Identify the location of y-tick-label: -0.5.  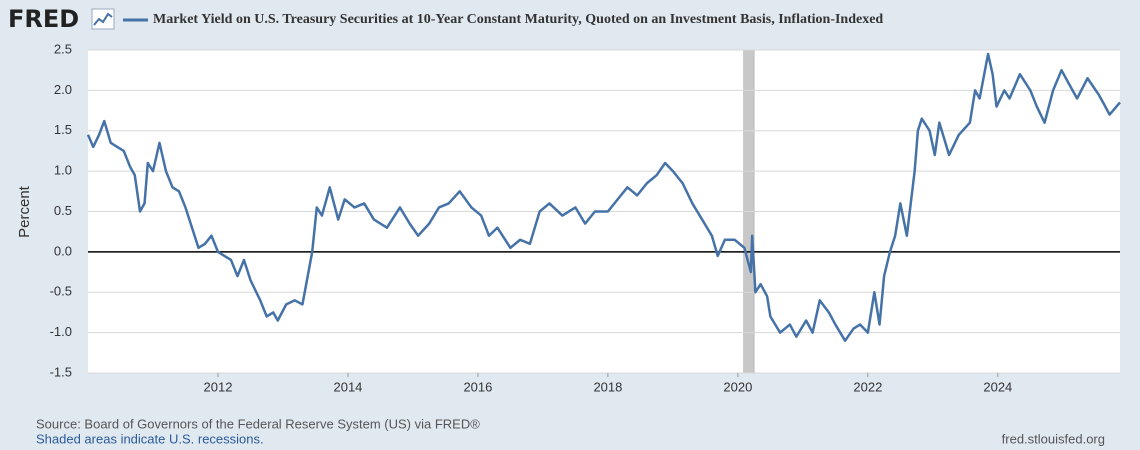
(61, 291).